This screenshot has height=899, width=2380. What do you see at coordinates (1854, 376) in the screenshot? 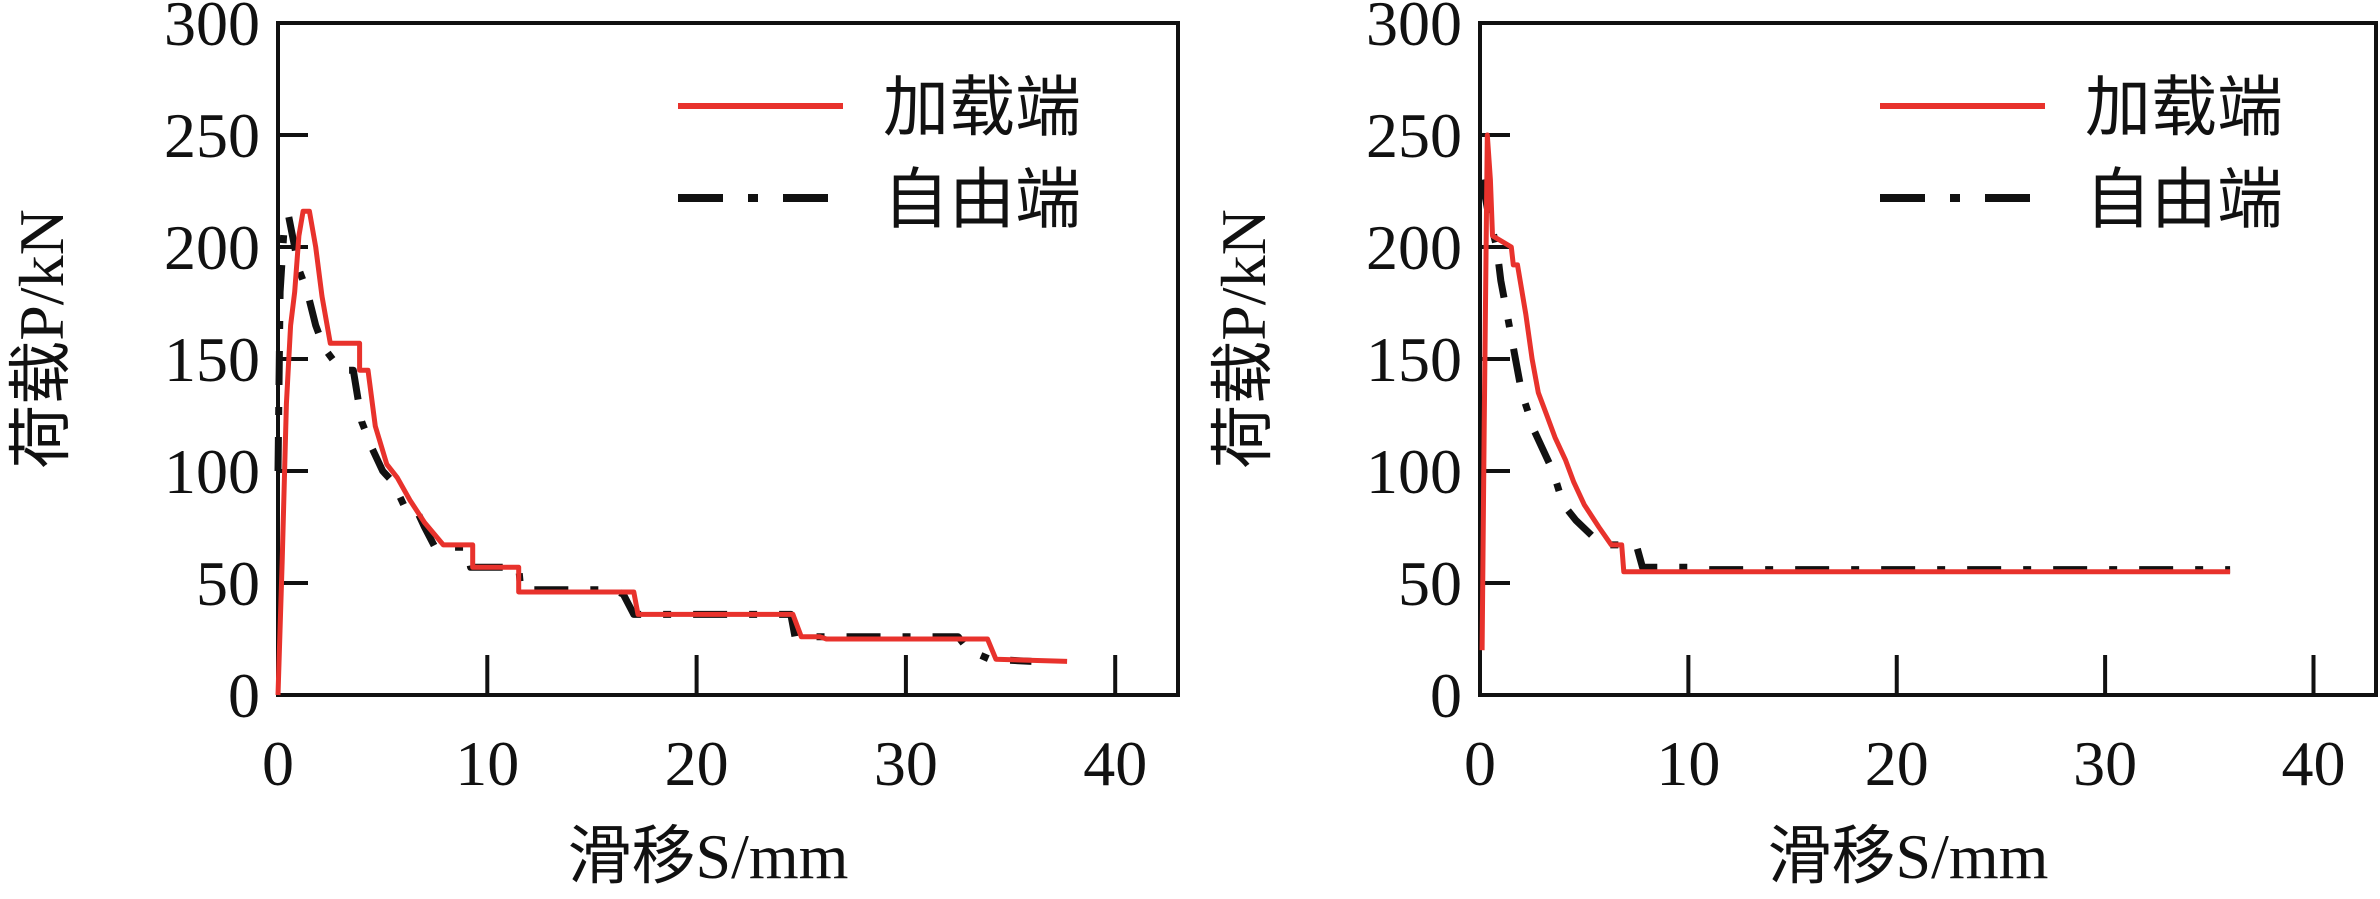
I see `series-line-free-end` at bounding box center [1854, 376].